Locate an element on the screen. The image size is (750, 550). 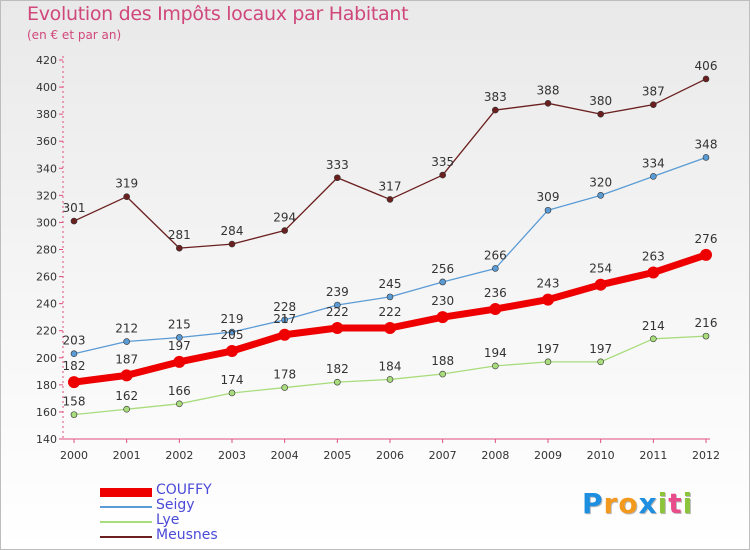
chart-title: Evolution des Impôts locaux par Habitant is located at coordinates (218, 14).